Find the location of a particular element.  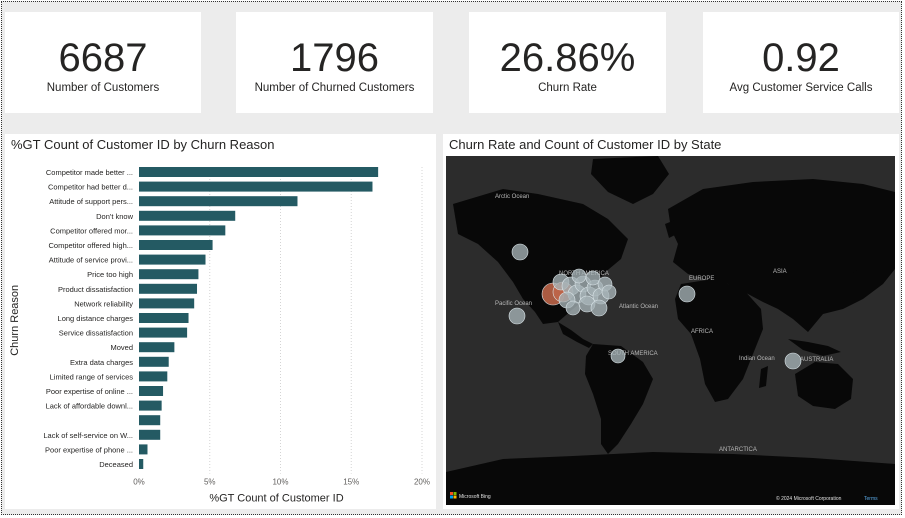

x-tick-label: 20% is located at coordinates (422, 482).